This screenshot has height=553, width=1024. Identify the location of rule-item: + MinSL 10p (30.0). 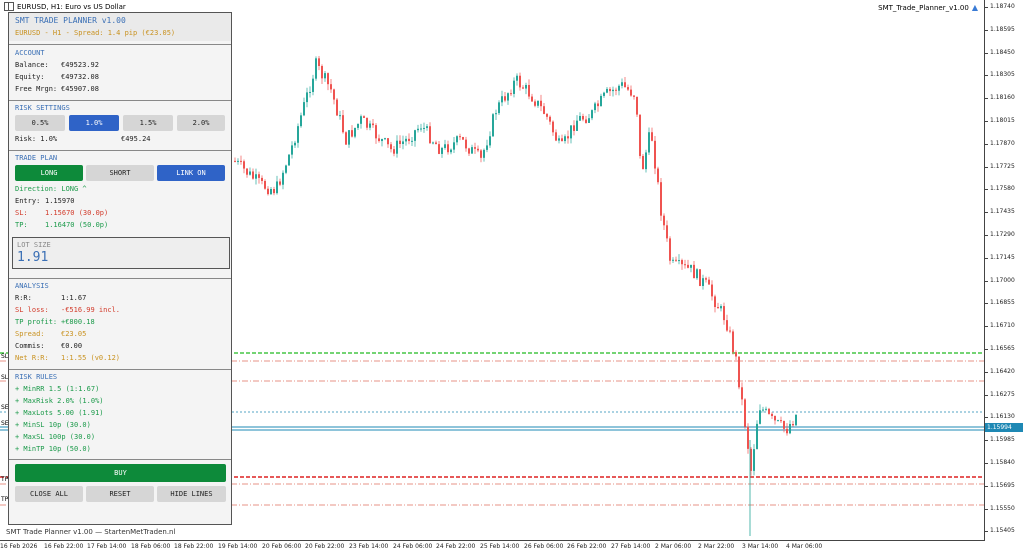
(53, 425).